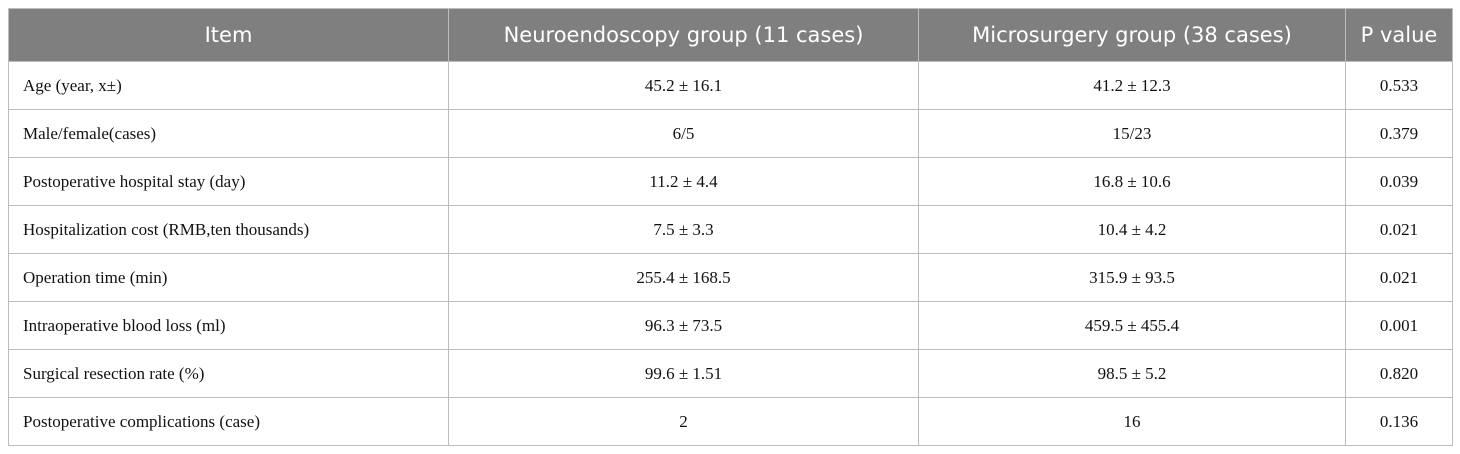 This screenshot has width=1460, height=454. What do you see at coordinates (1399, 421) in the screenshot?
I see `table-cell: 0.136` at bounding box center [1399, 421].